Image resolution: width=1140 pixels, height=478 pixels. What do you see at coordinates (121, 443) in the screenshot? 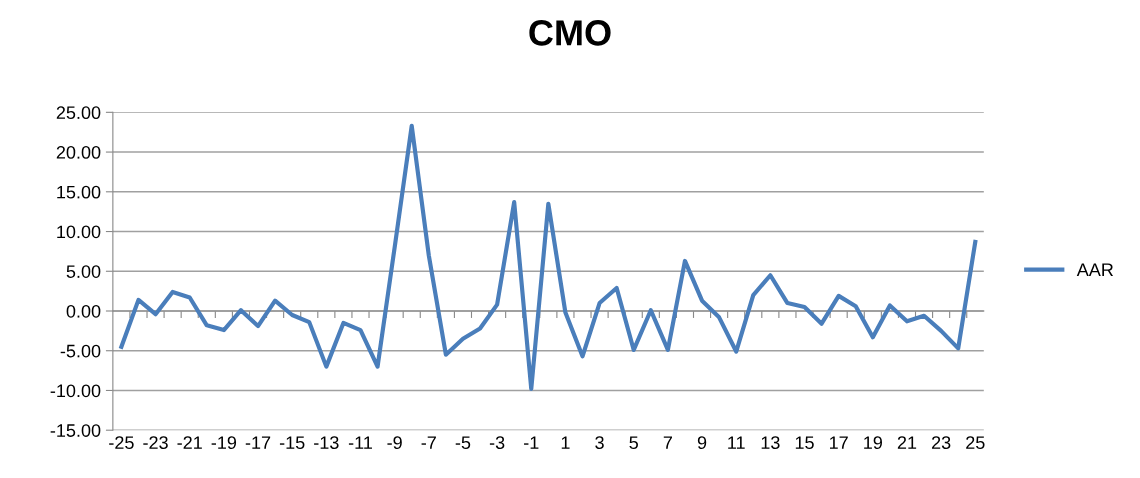
I see `x-tick-label: -25` at bounding box center [121, 443].